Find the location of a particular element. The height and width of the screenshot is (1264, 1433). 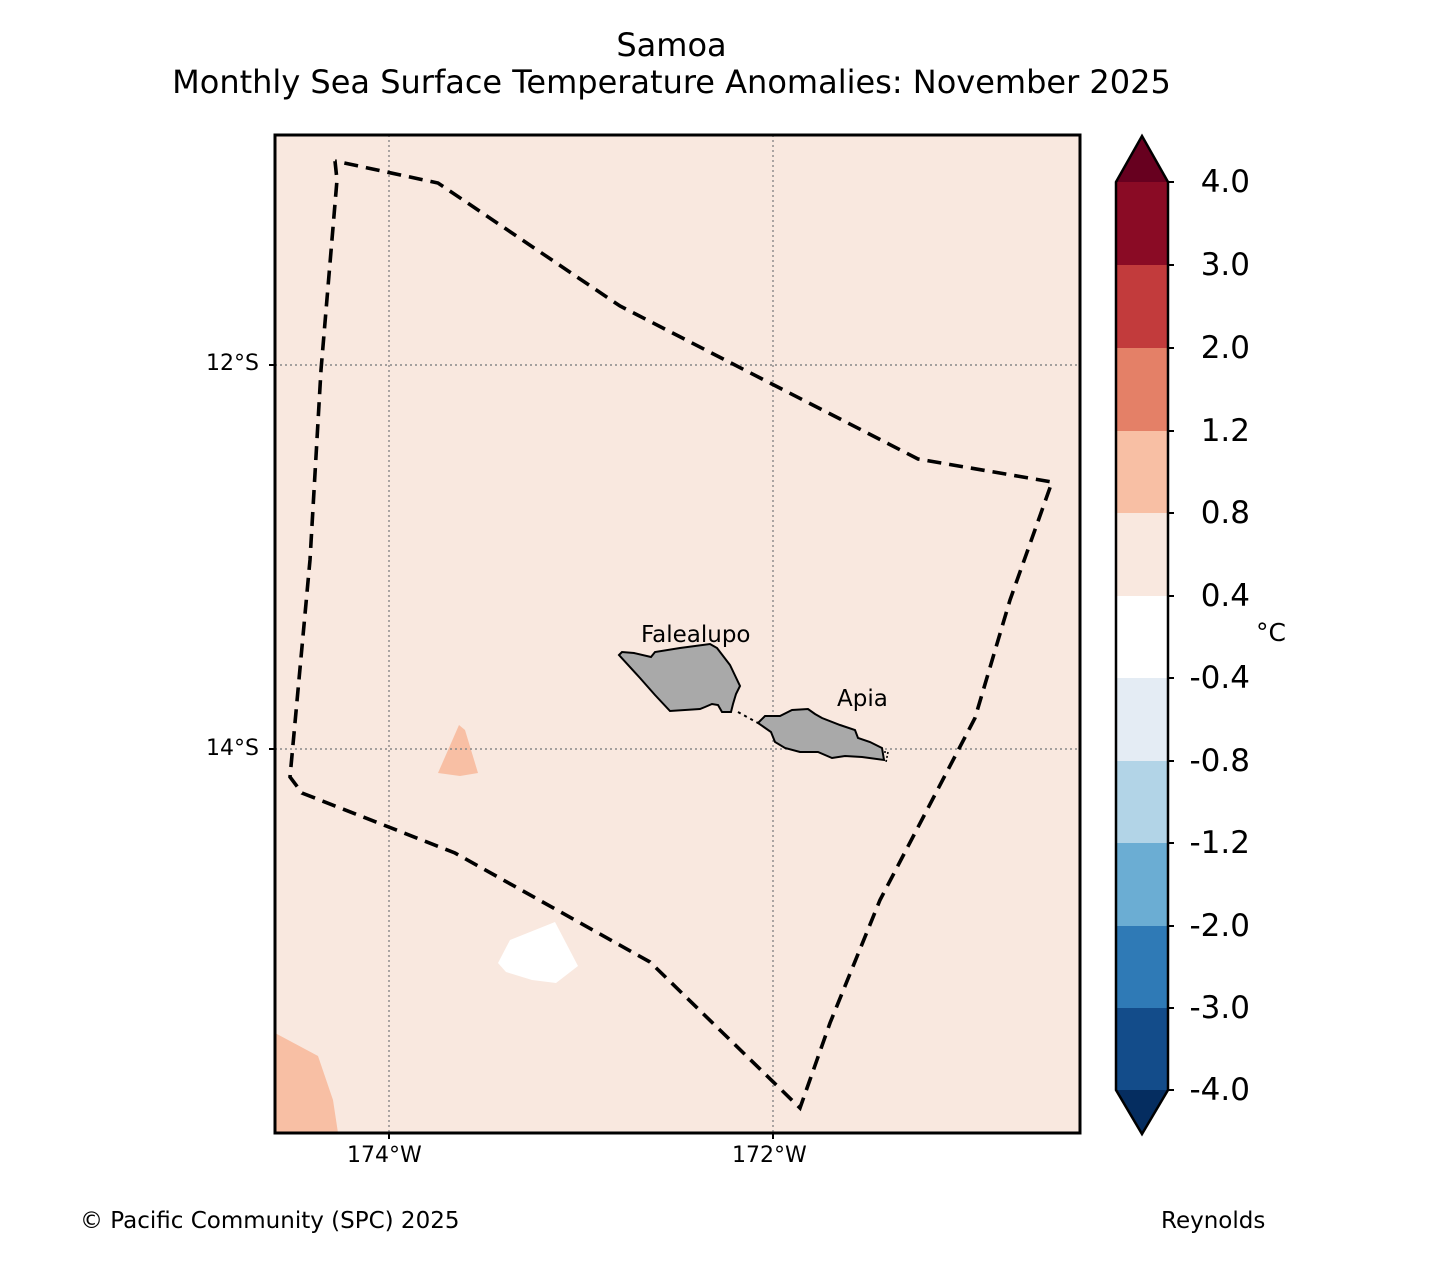

colorbar-label: -0.4 is located at coordinates (1220, 678).